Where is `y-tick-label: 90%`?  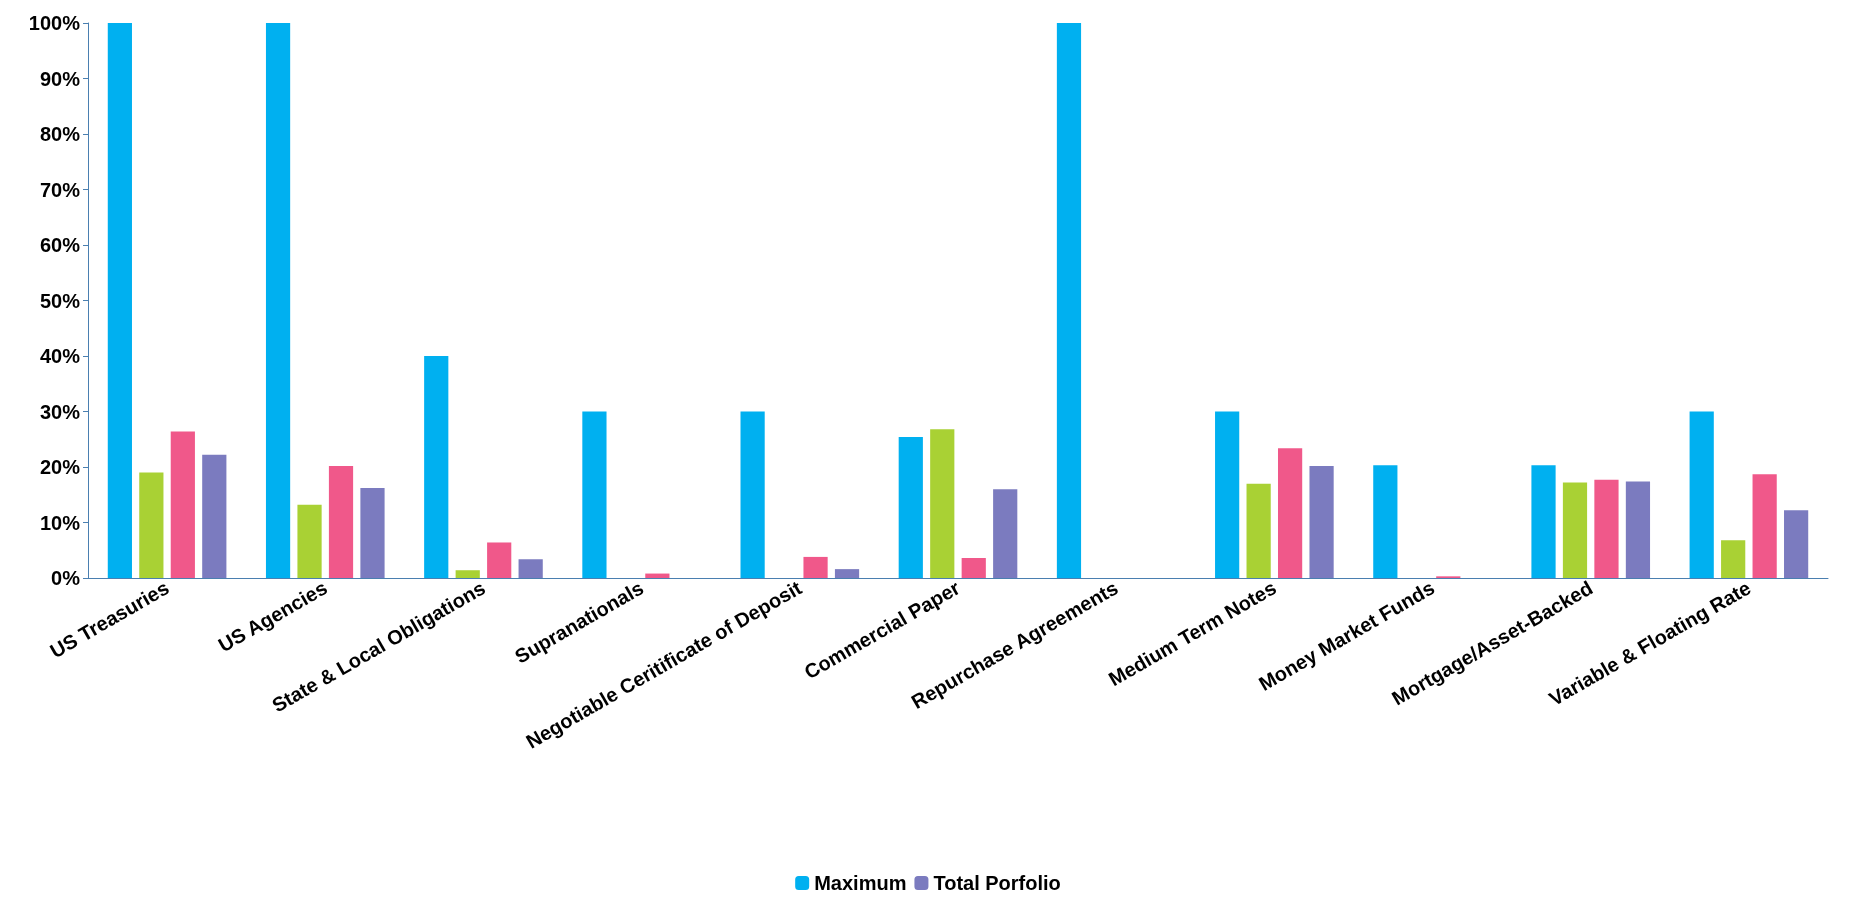 y-tick-label: 90% is located at coordinates (60, 78).